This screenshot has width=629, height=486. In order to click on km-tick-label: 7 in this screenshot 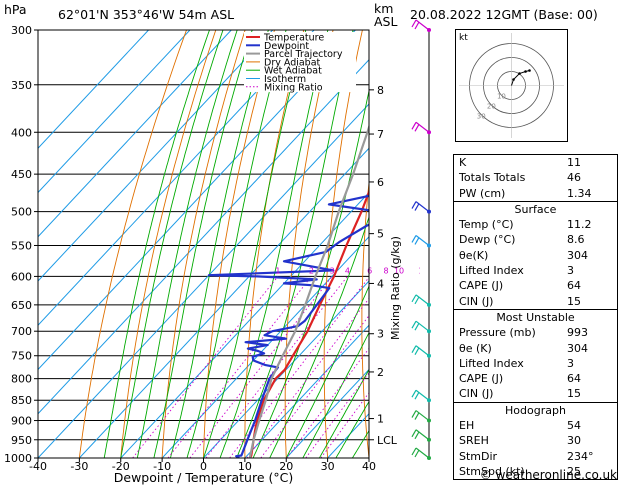, I will do `click(380, 134)`.